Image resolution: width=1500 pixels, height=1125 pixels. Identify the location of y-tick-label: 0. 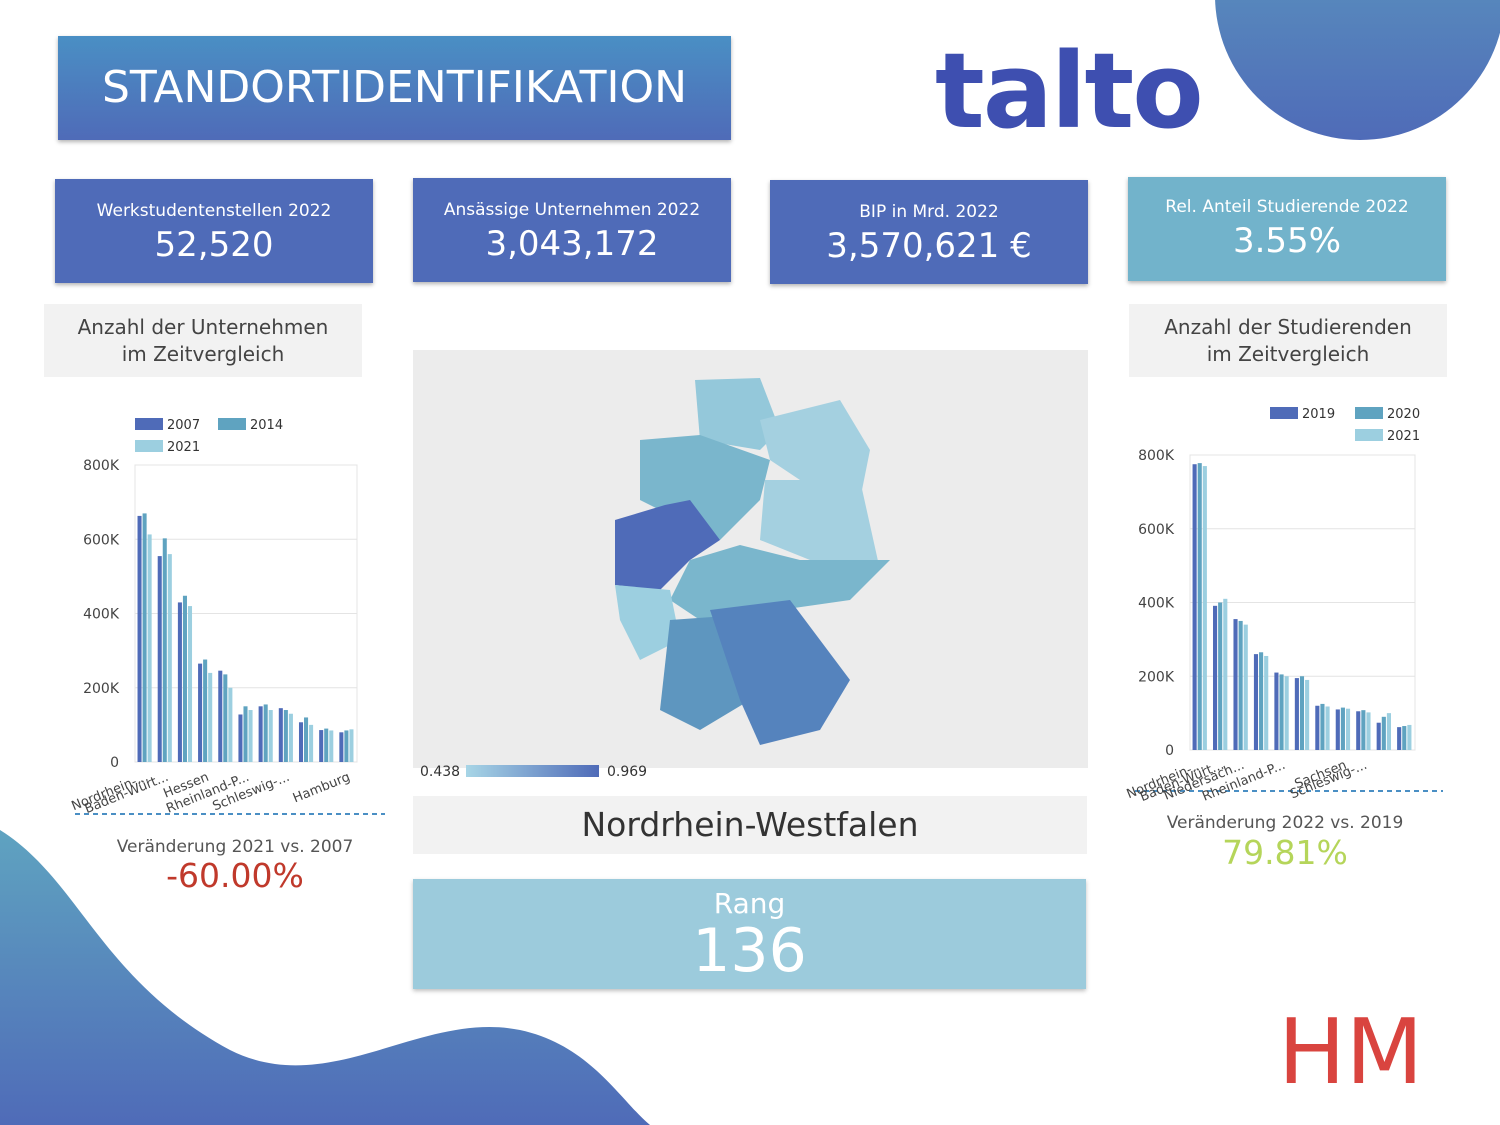
(114, 763).